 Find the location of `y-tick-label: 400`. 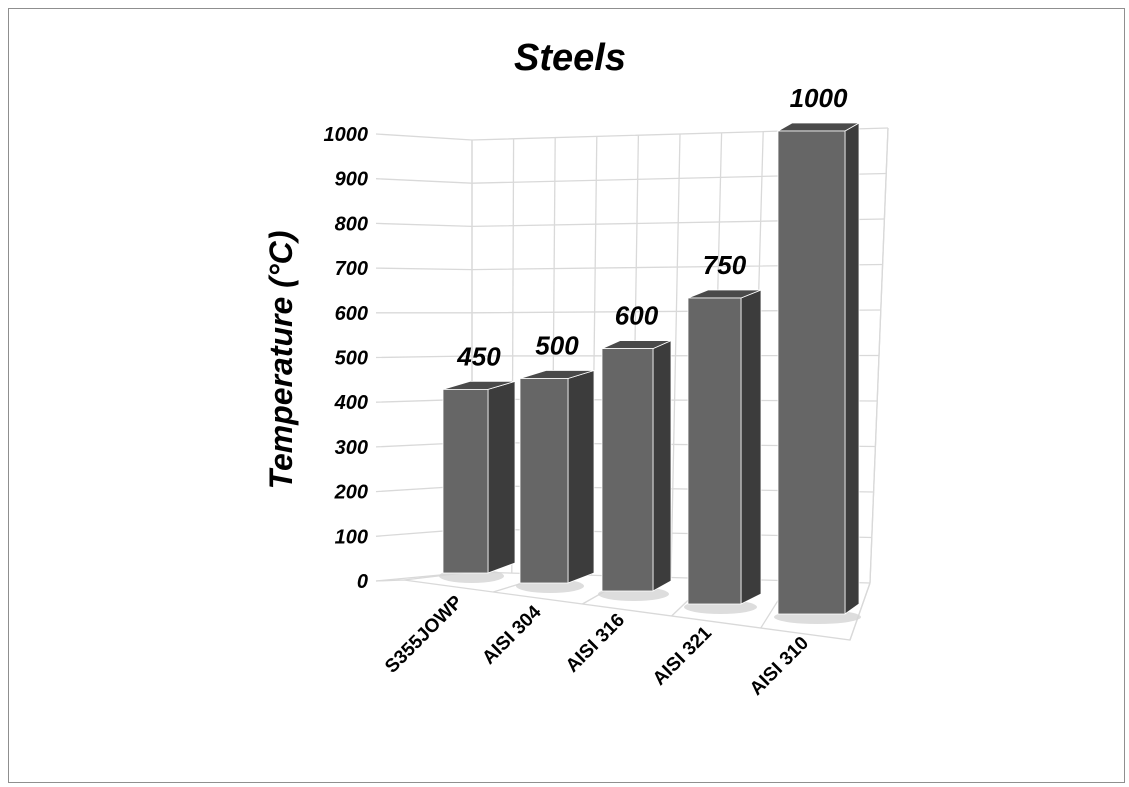

y-tick-label: 400 is located at coordinates (351, 403).